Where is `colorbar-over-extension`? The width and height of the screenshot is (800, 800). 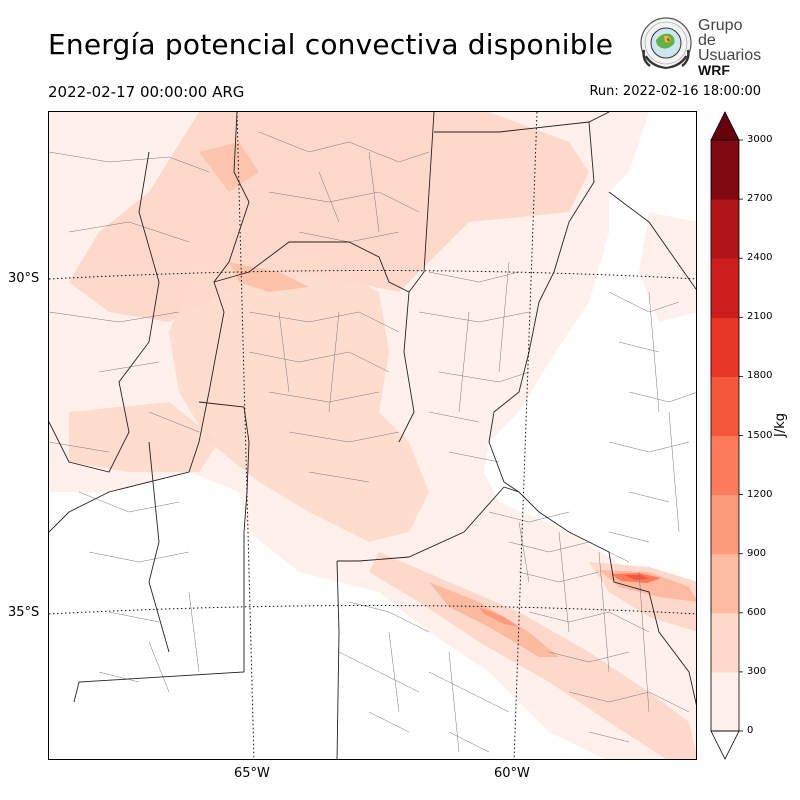
colorbar-over-extension is located at coordinates (725, 126).